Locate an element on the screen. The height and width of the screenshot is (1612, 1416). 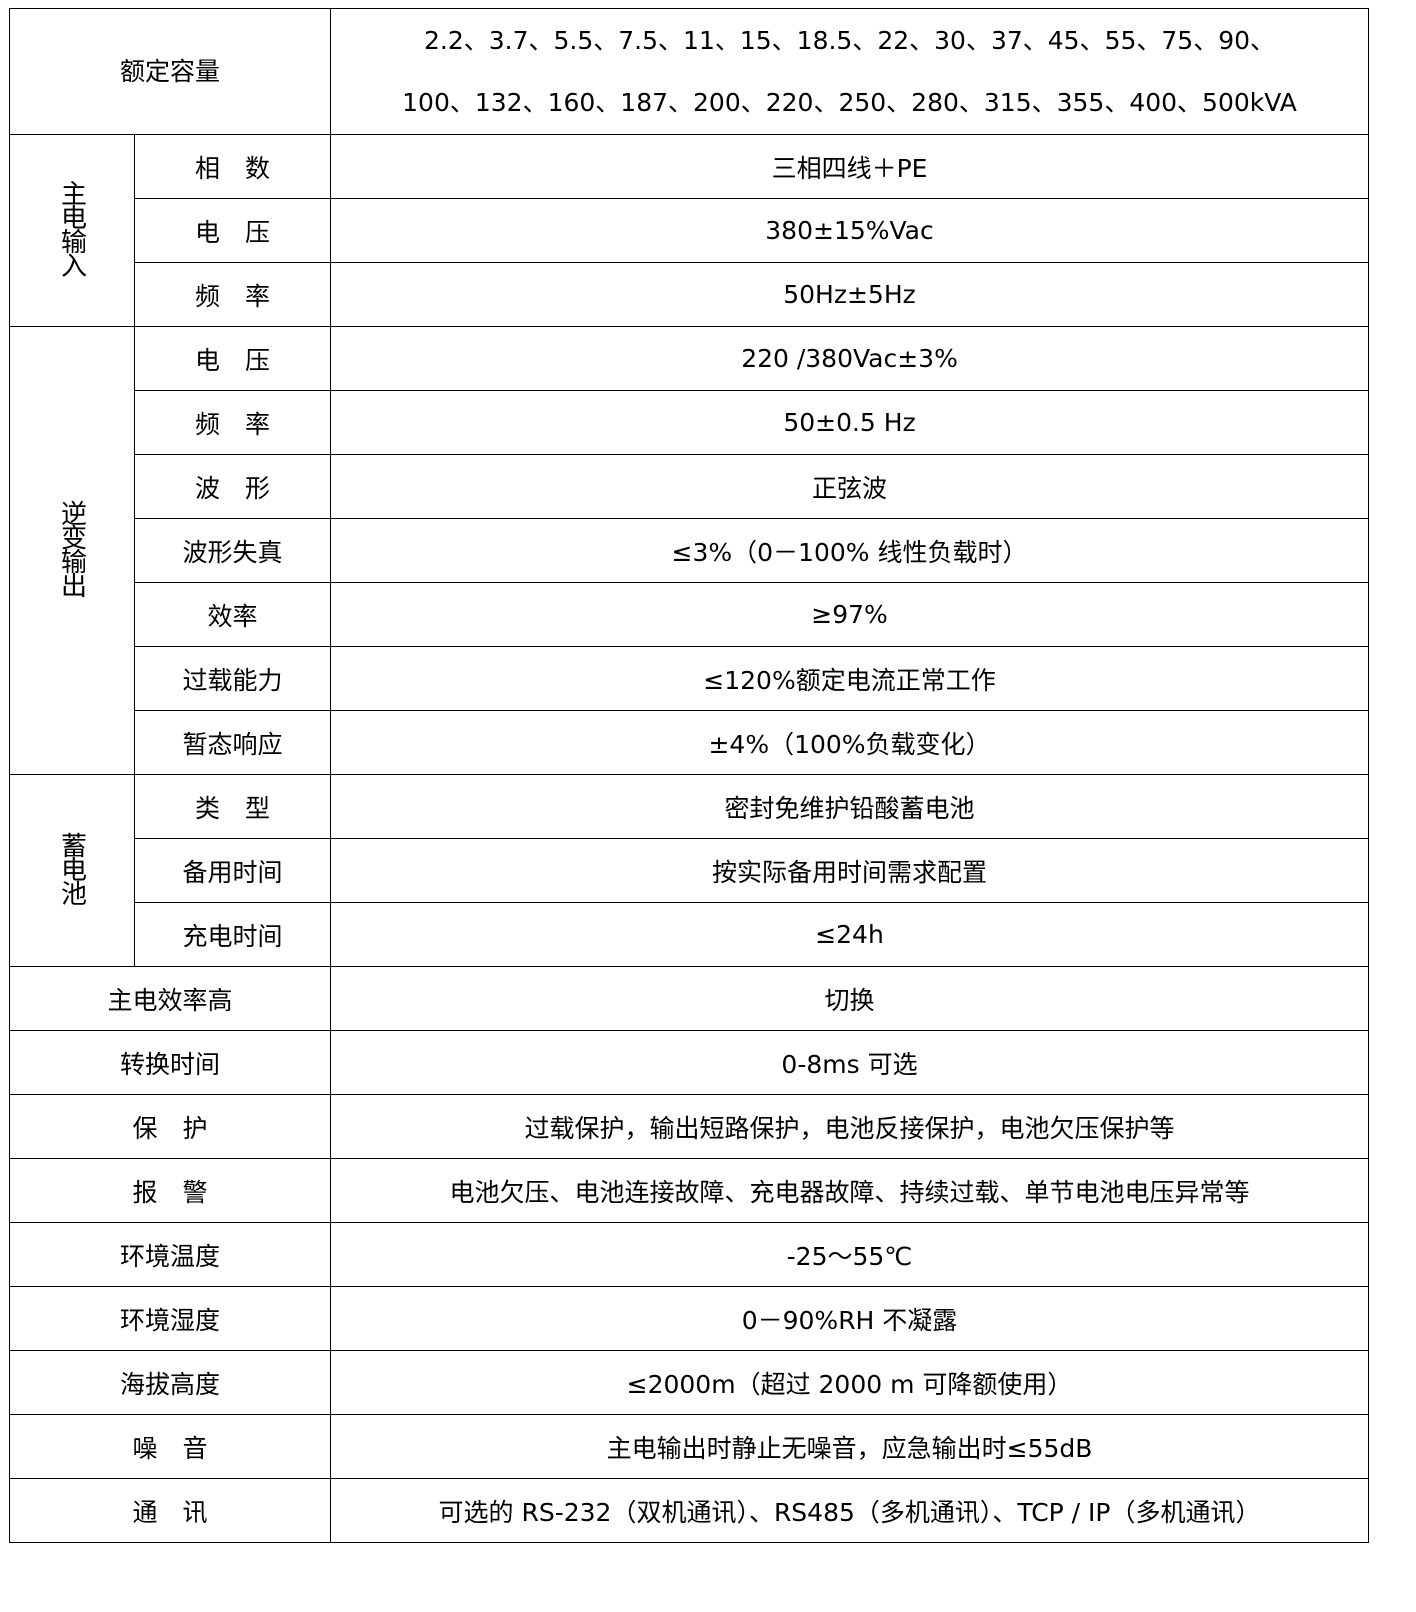
row-value: 主电输出时静止无噪音，应急输出时≤55dB is located at coordinates (850, 1446).